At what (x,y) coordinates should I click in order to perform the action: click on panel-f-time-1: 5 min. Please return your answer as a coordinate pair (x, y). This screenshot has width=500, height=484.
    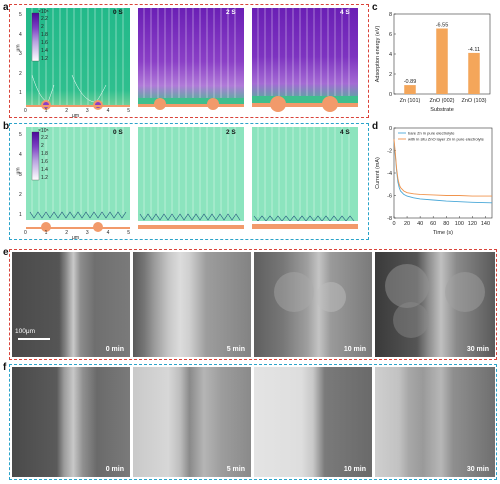
    Looking at the image, I should click on (235, 469).